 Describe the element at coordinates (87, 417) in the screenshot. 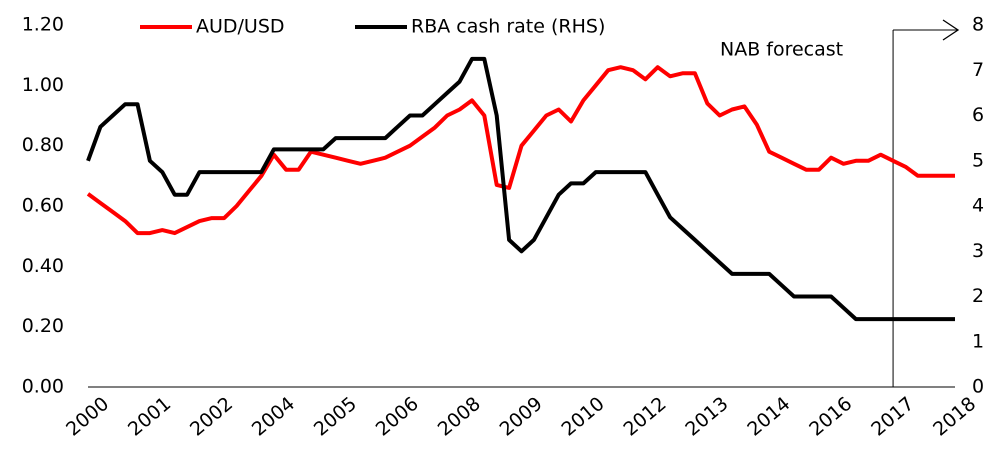

I see `x-tick-label: 2000` at that location.